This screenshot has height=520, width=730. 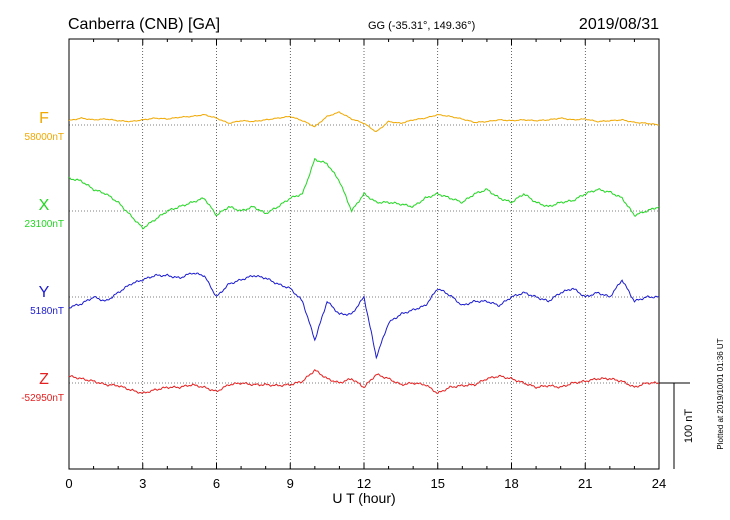 I want to click on x-tick-label: 21, so click(x=585, y=483).